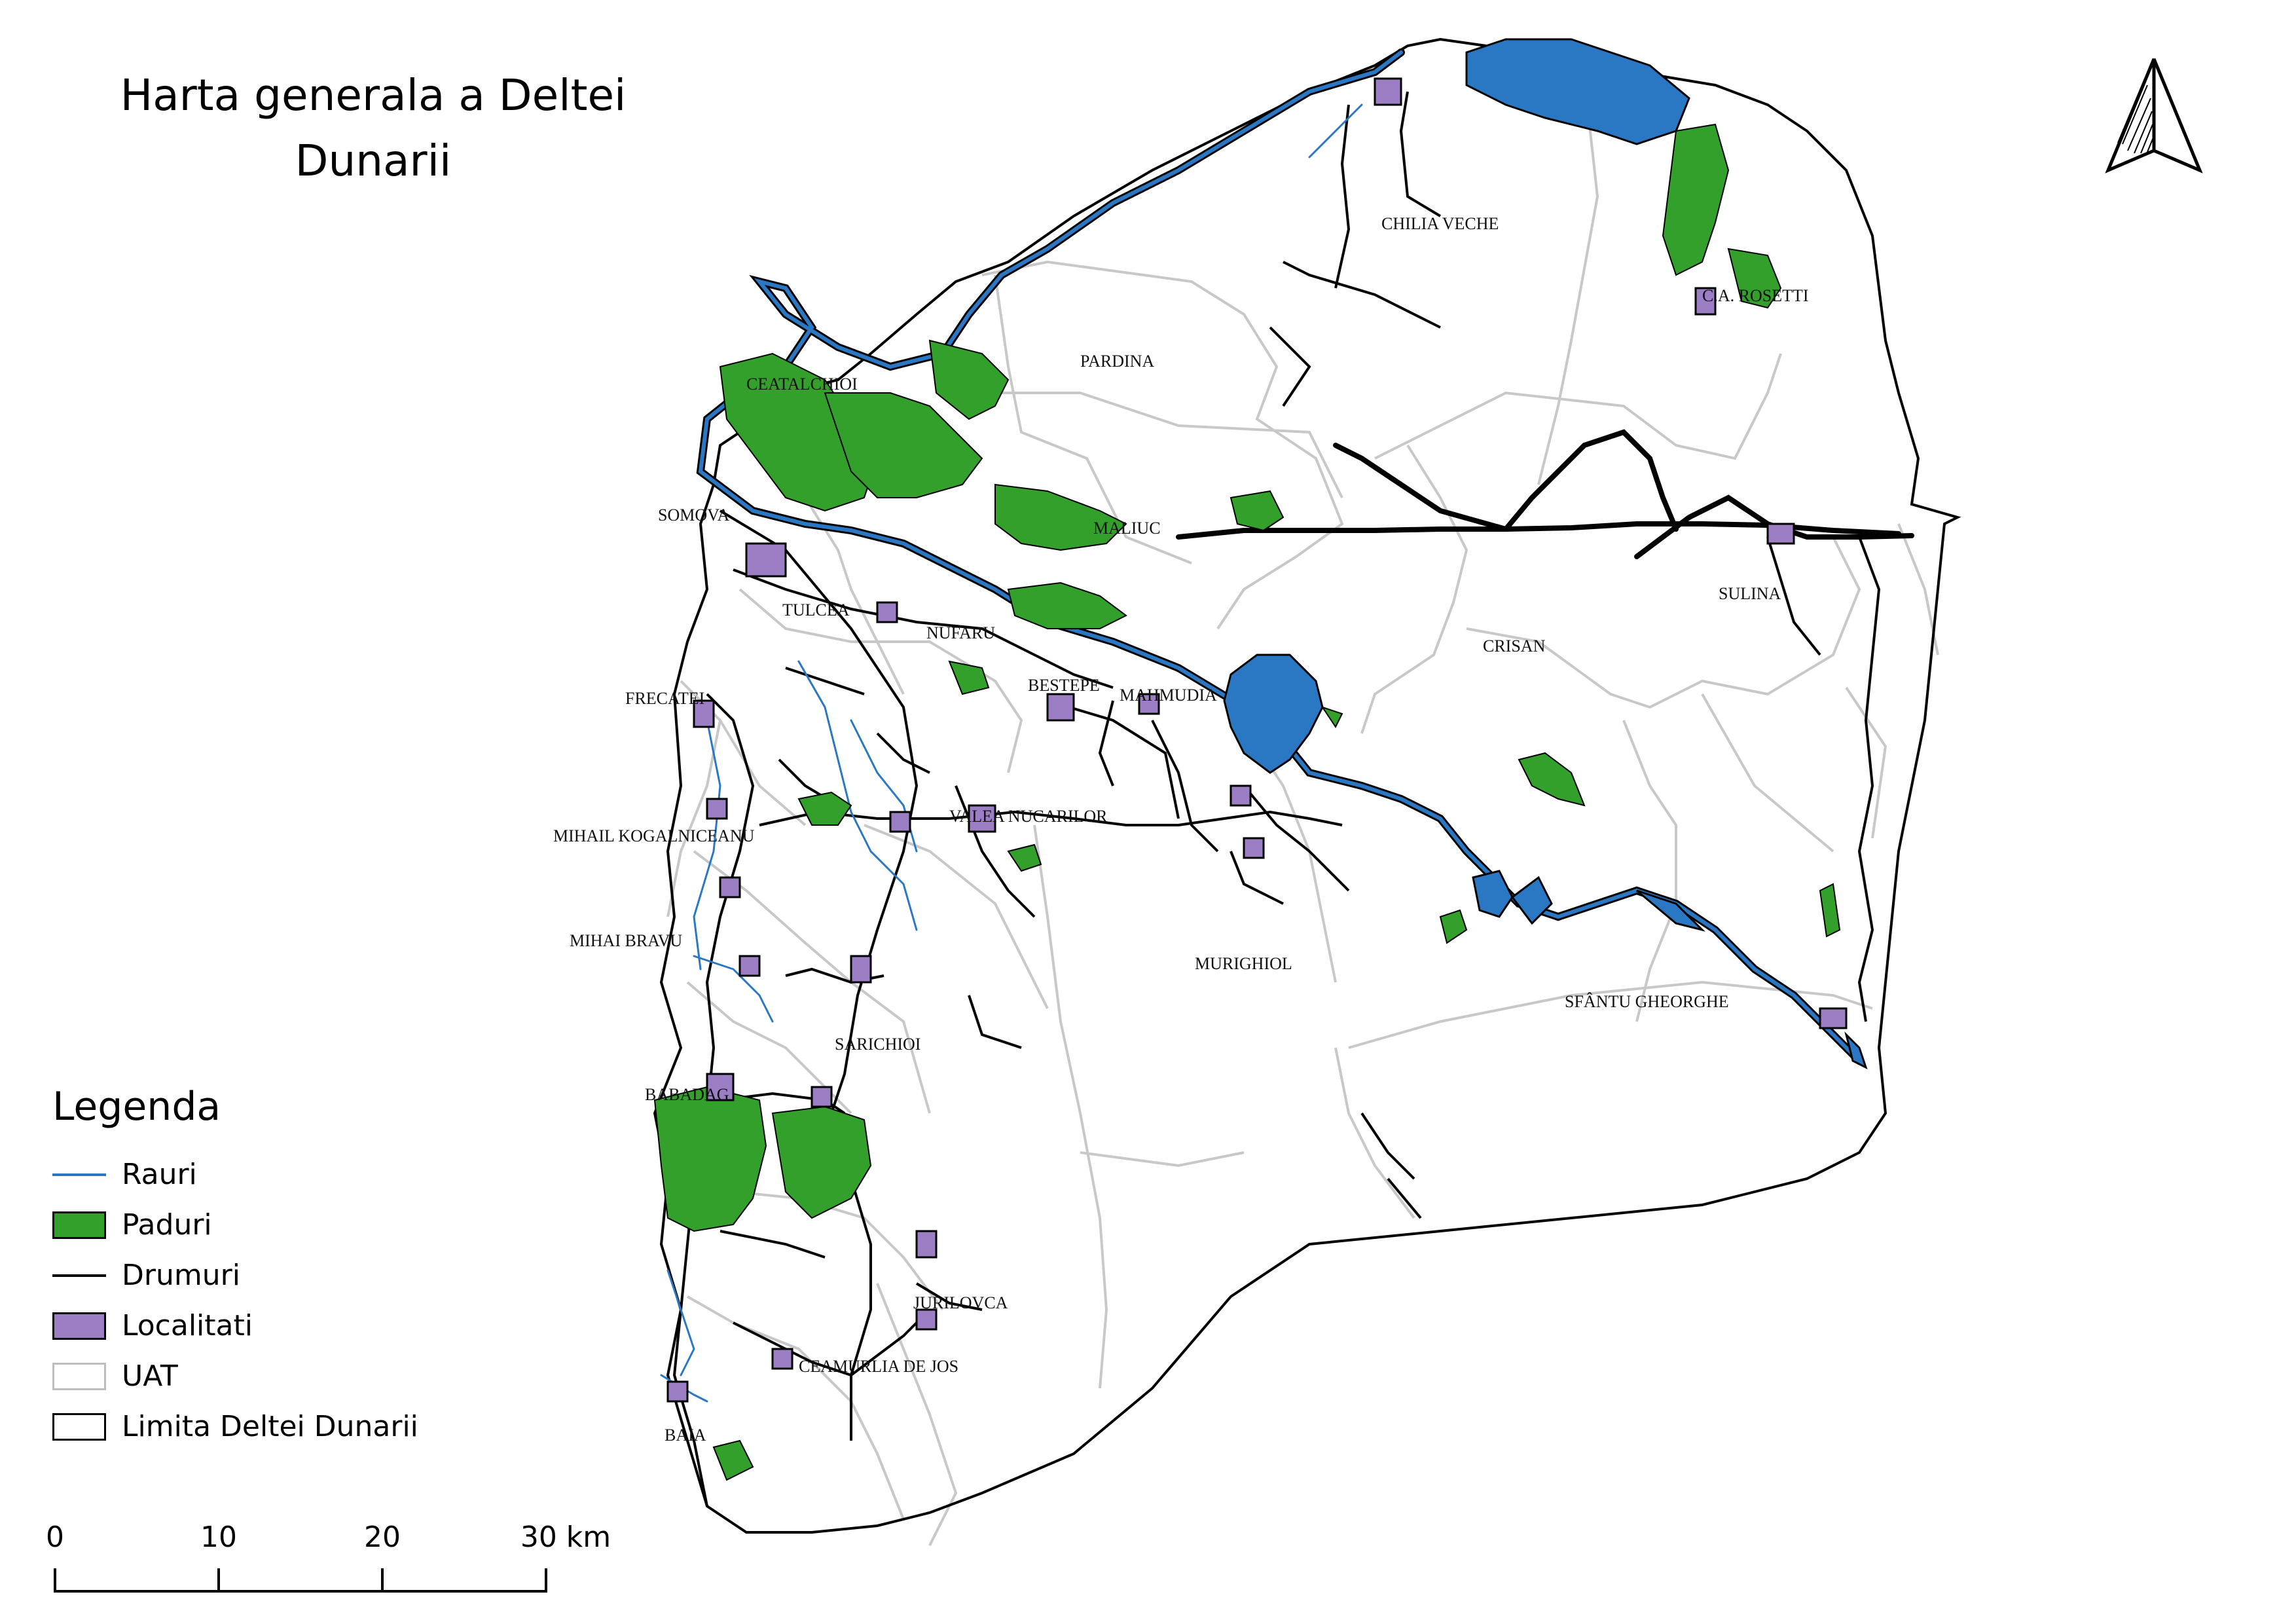 The width and height of the screenshot is (2296, 1624). Describe the element at coordinates (218, 1537) in the screenshot. I see `scale-label-10: 10` at that location.